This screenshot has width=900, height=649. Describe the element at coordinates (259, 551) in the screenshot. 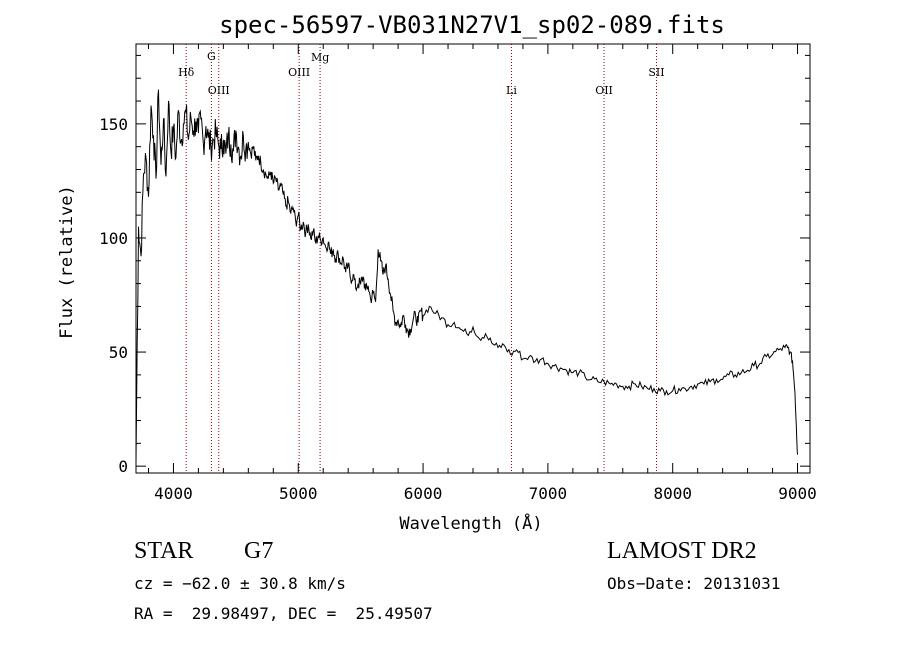

I see `object-subclass: G7` at that location.